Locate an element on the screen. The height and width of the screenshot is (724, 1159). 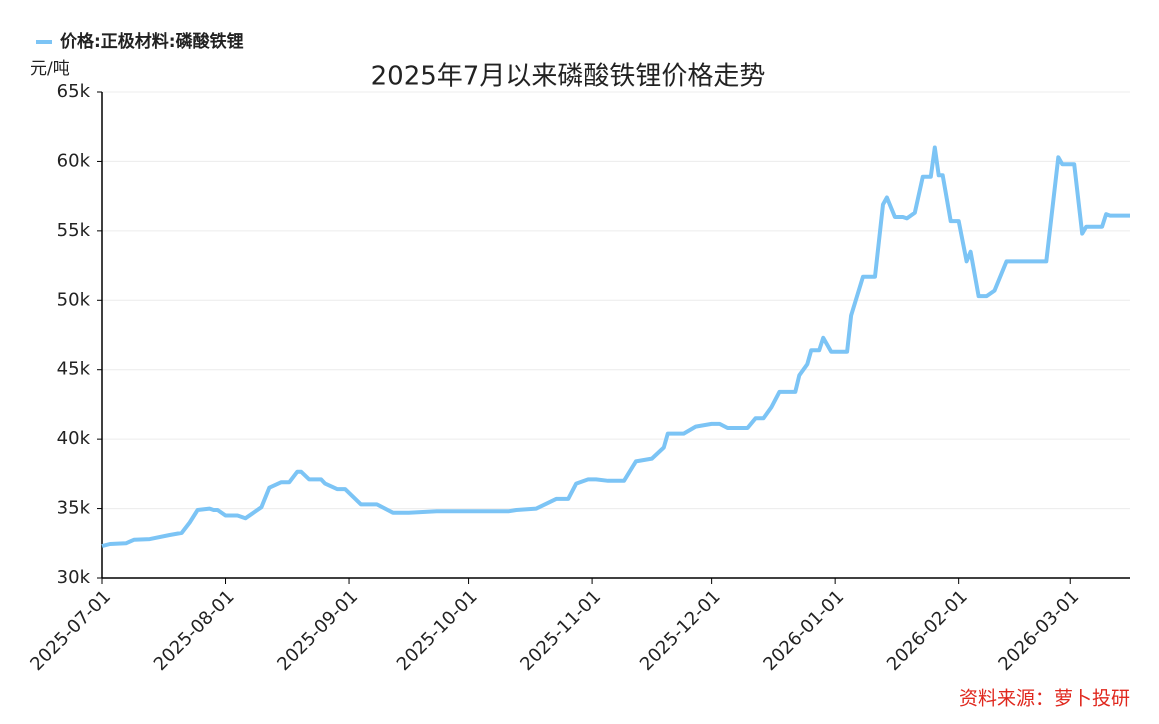
x-tick-label: 2025-09-01 is located at coordinates (317, 630).